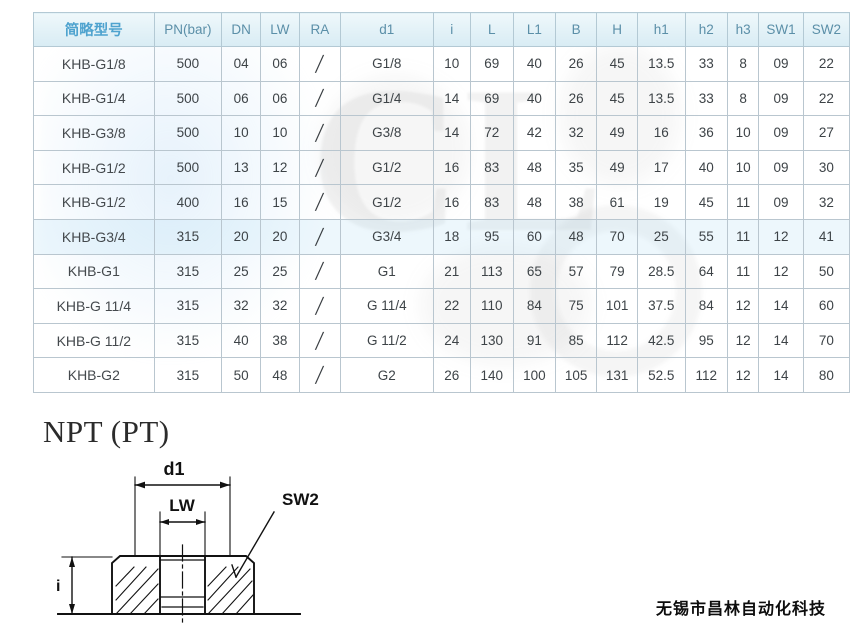 Image resolution: width=850 pixels, height=637 pixels. What do you see at coordinates (534, 167) in the screenshot?
I see `cell-l1: 48` at bounding box center [534, 167].